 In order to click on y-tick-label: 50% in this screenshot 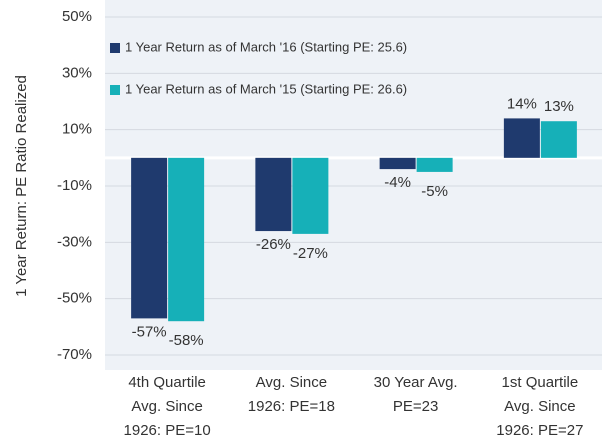, I will do `click(77, 16)`.